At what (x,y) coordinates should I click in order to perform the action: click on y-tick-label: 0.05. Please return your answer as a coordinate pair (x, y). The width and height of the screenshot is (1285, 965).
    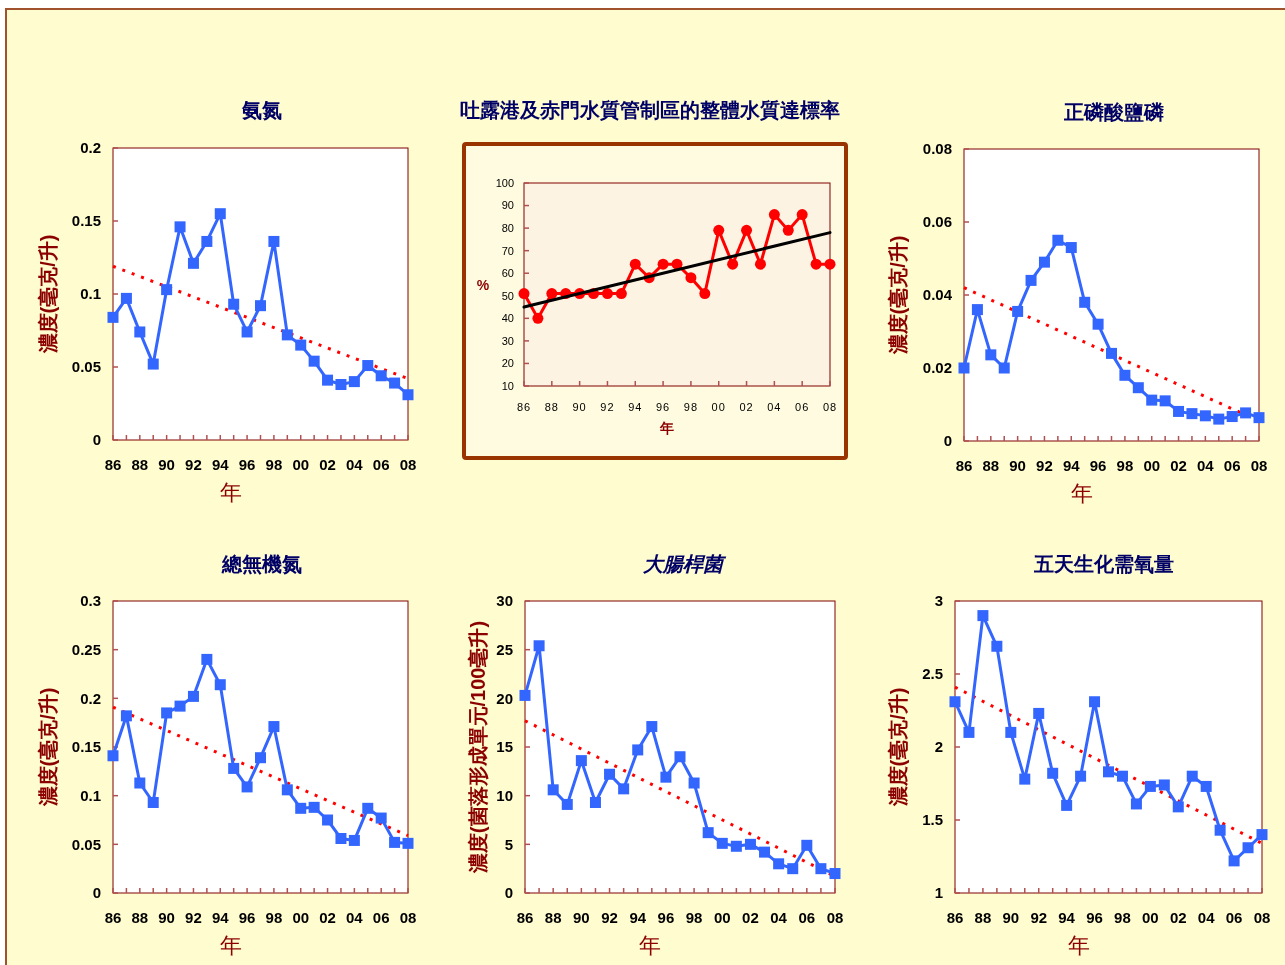
    Looking at the image, I should click on (86, 844).